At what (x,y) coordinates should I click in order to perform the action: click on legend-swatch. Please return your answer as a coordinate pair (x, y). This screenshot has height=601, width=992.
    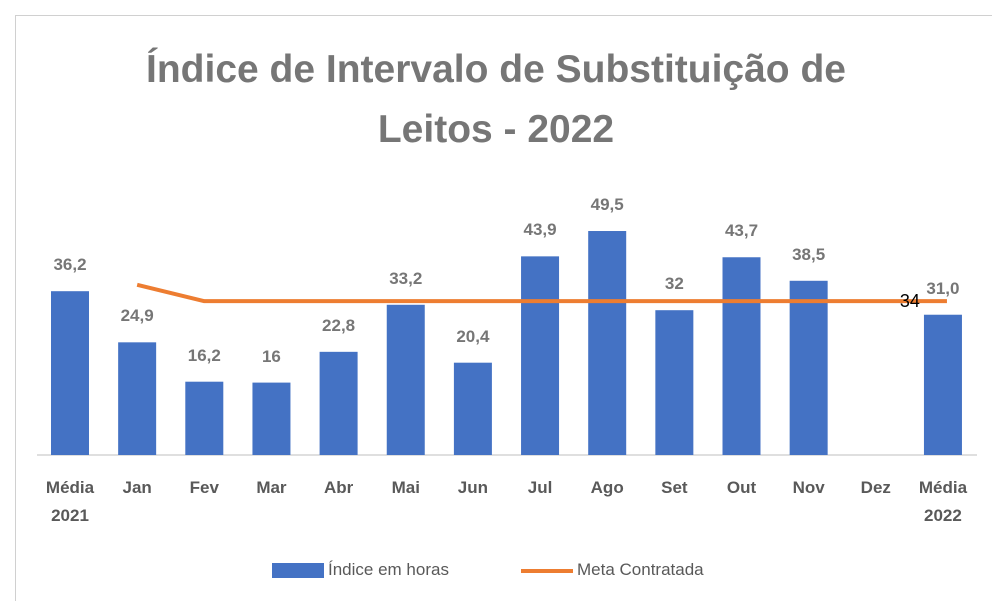
    Looking at the image, I should click on (298, 570).